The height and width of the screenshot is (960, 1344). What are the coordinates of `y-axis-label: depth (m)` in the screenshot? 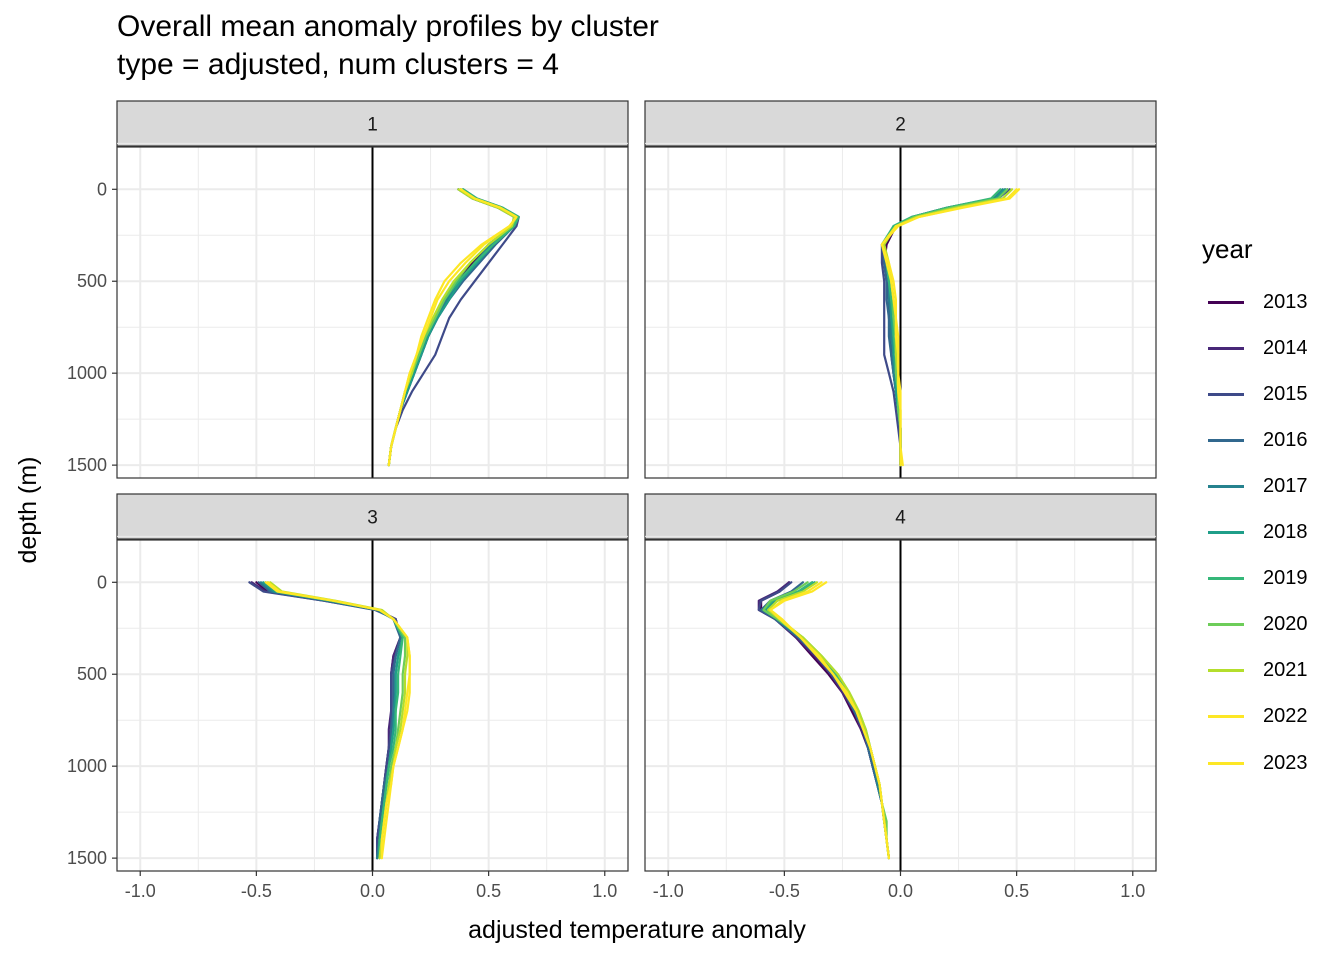 It's located at (28, 510).